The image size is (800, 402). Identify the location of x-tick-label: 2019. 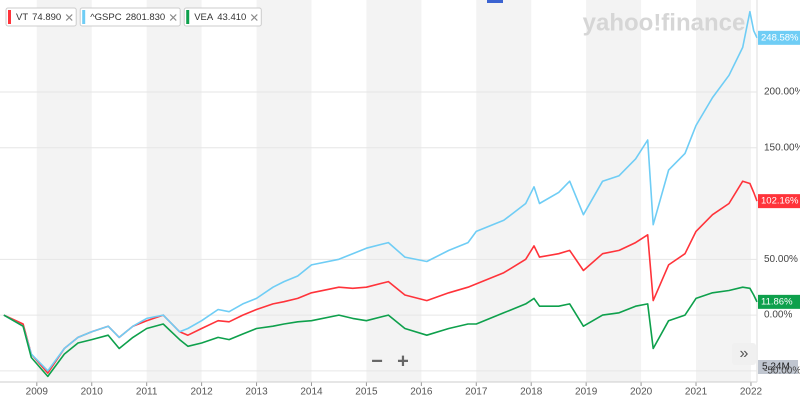
(586, 392).